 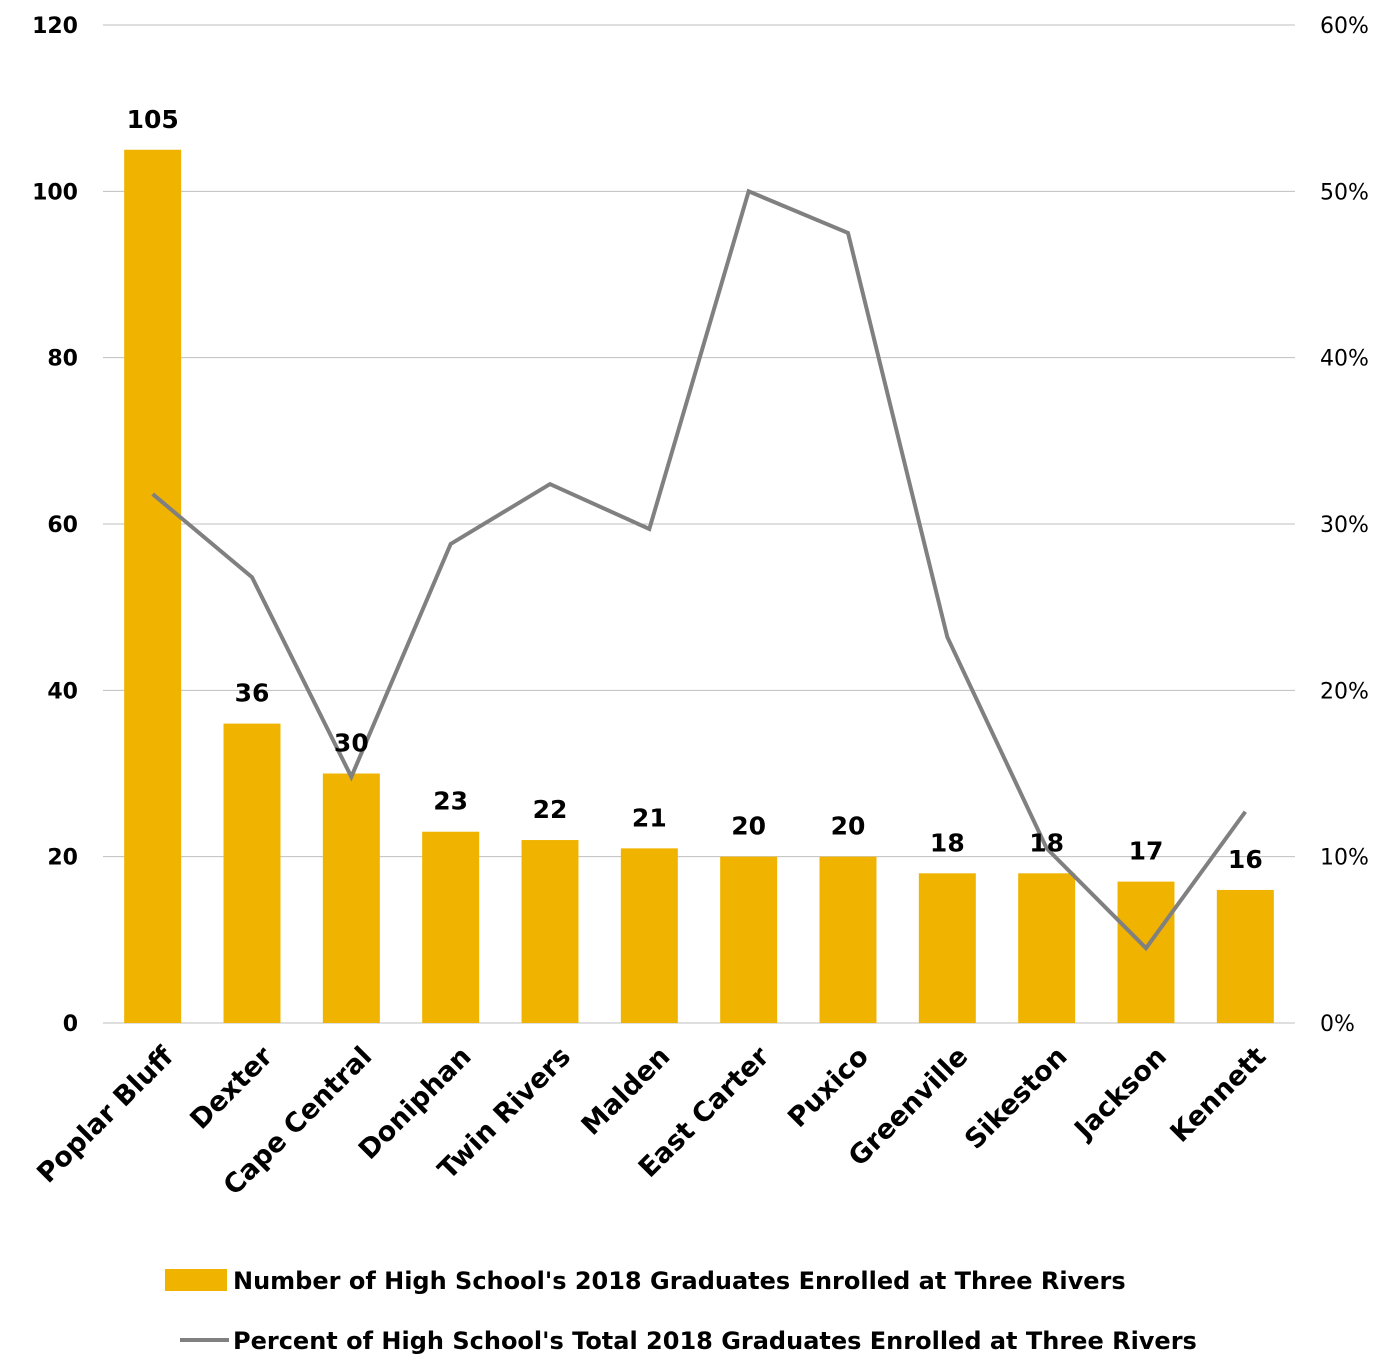 What do you see at coordinates (70, 1024) in the screenshot?
I see `left-tick-label: 0` at bounding box center [70, 1024].